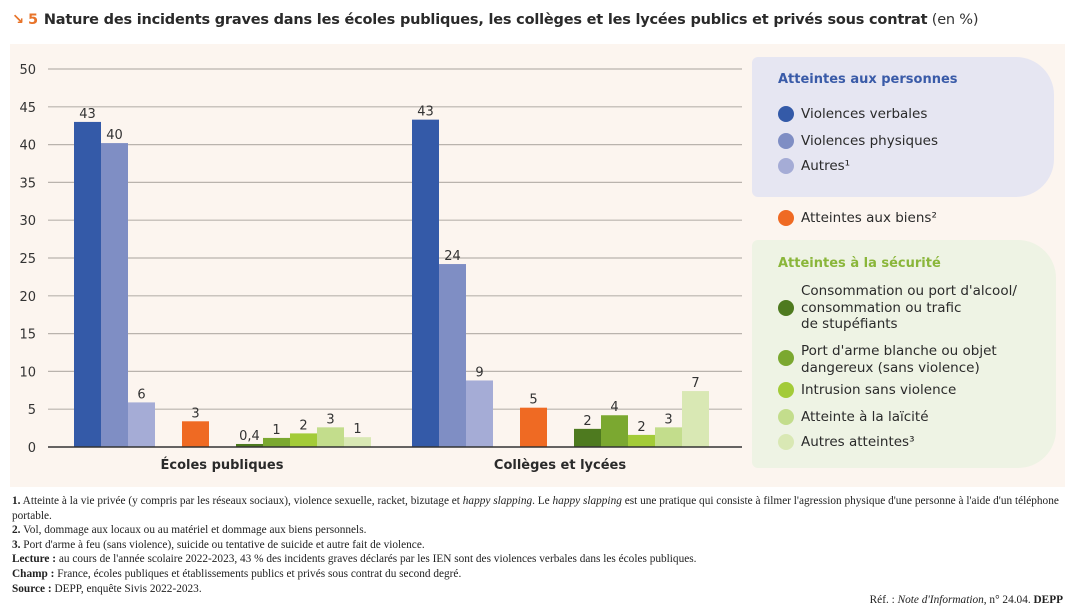 The width and height of the screenshot is (1079, 607). What do you see at coordinates (955, 20) in the screenshot?
I see `figure-unit: (en %)` at bounding box center [955, 20].